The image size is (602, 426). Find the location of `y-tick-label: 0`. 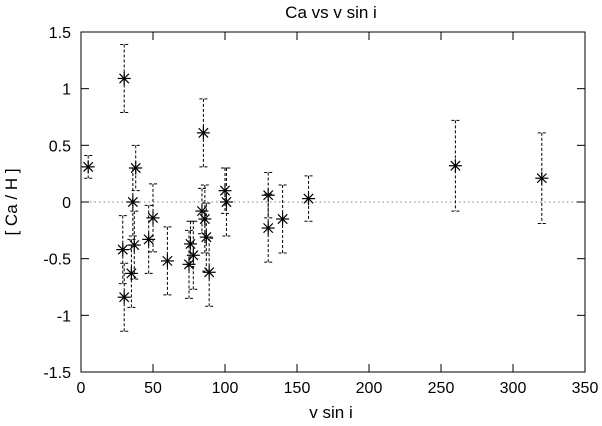

y-tick-label: 0 is located at coordinates (66, 203).